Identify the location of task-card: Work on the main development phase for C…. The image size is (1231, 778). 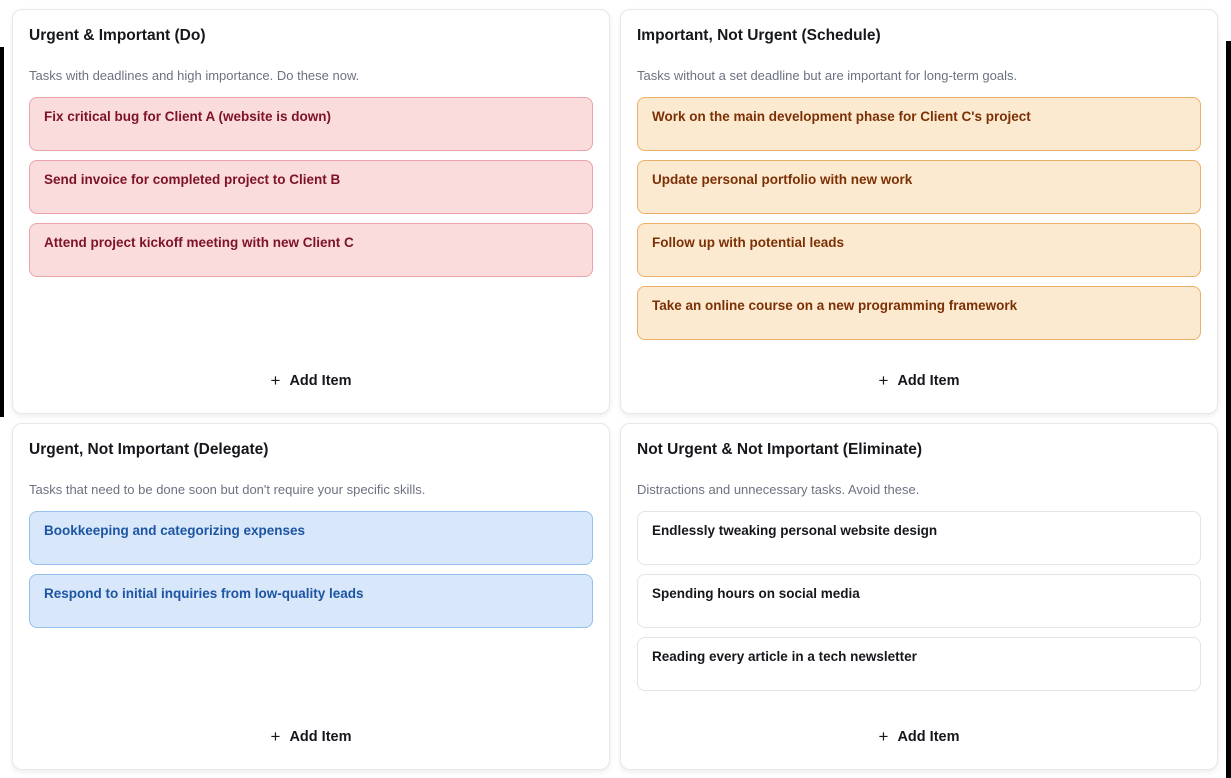
(919, 124).